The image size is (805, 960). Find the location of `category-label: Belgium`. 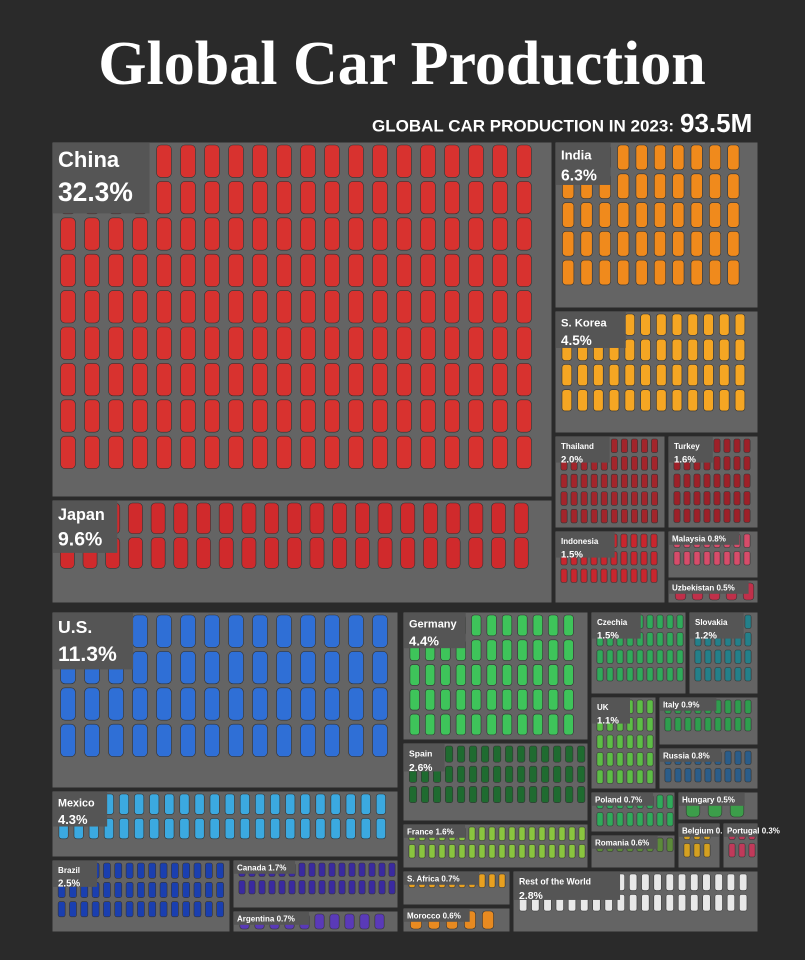

category-label: Belgium is located at coordinates (698, 831).